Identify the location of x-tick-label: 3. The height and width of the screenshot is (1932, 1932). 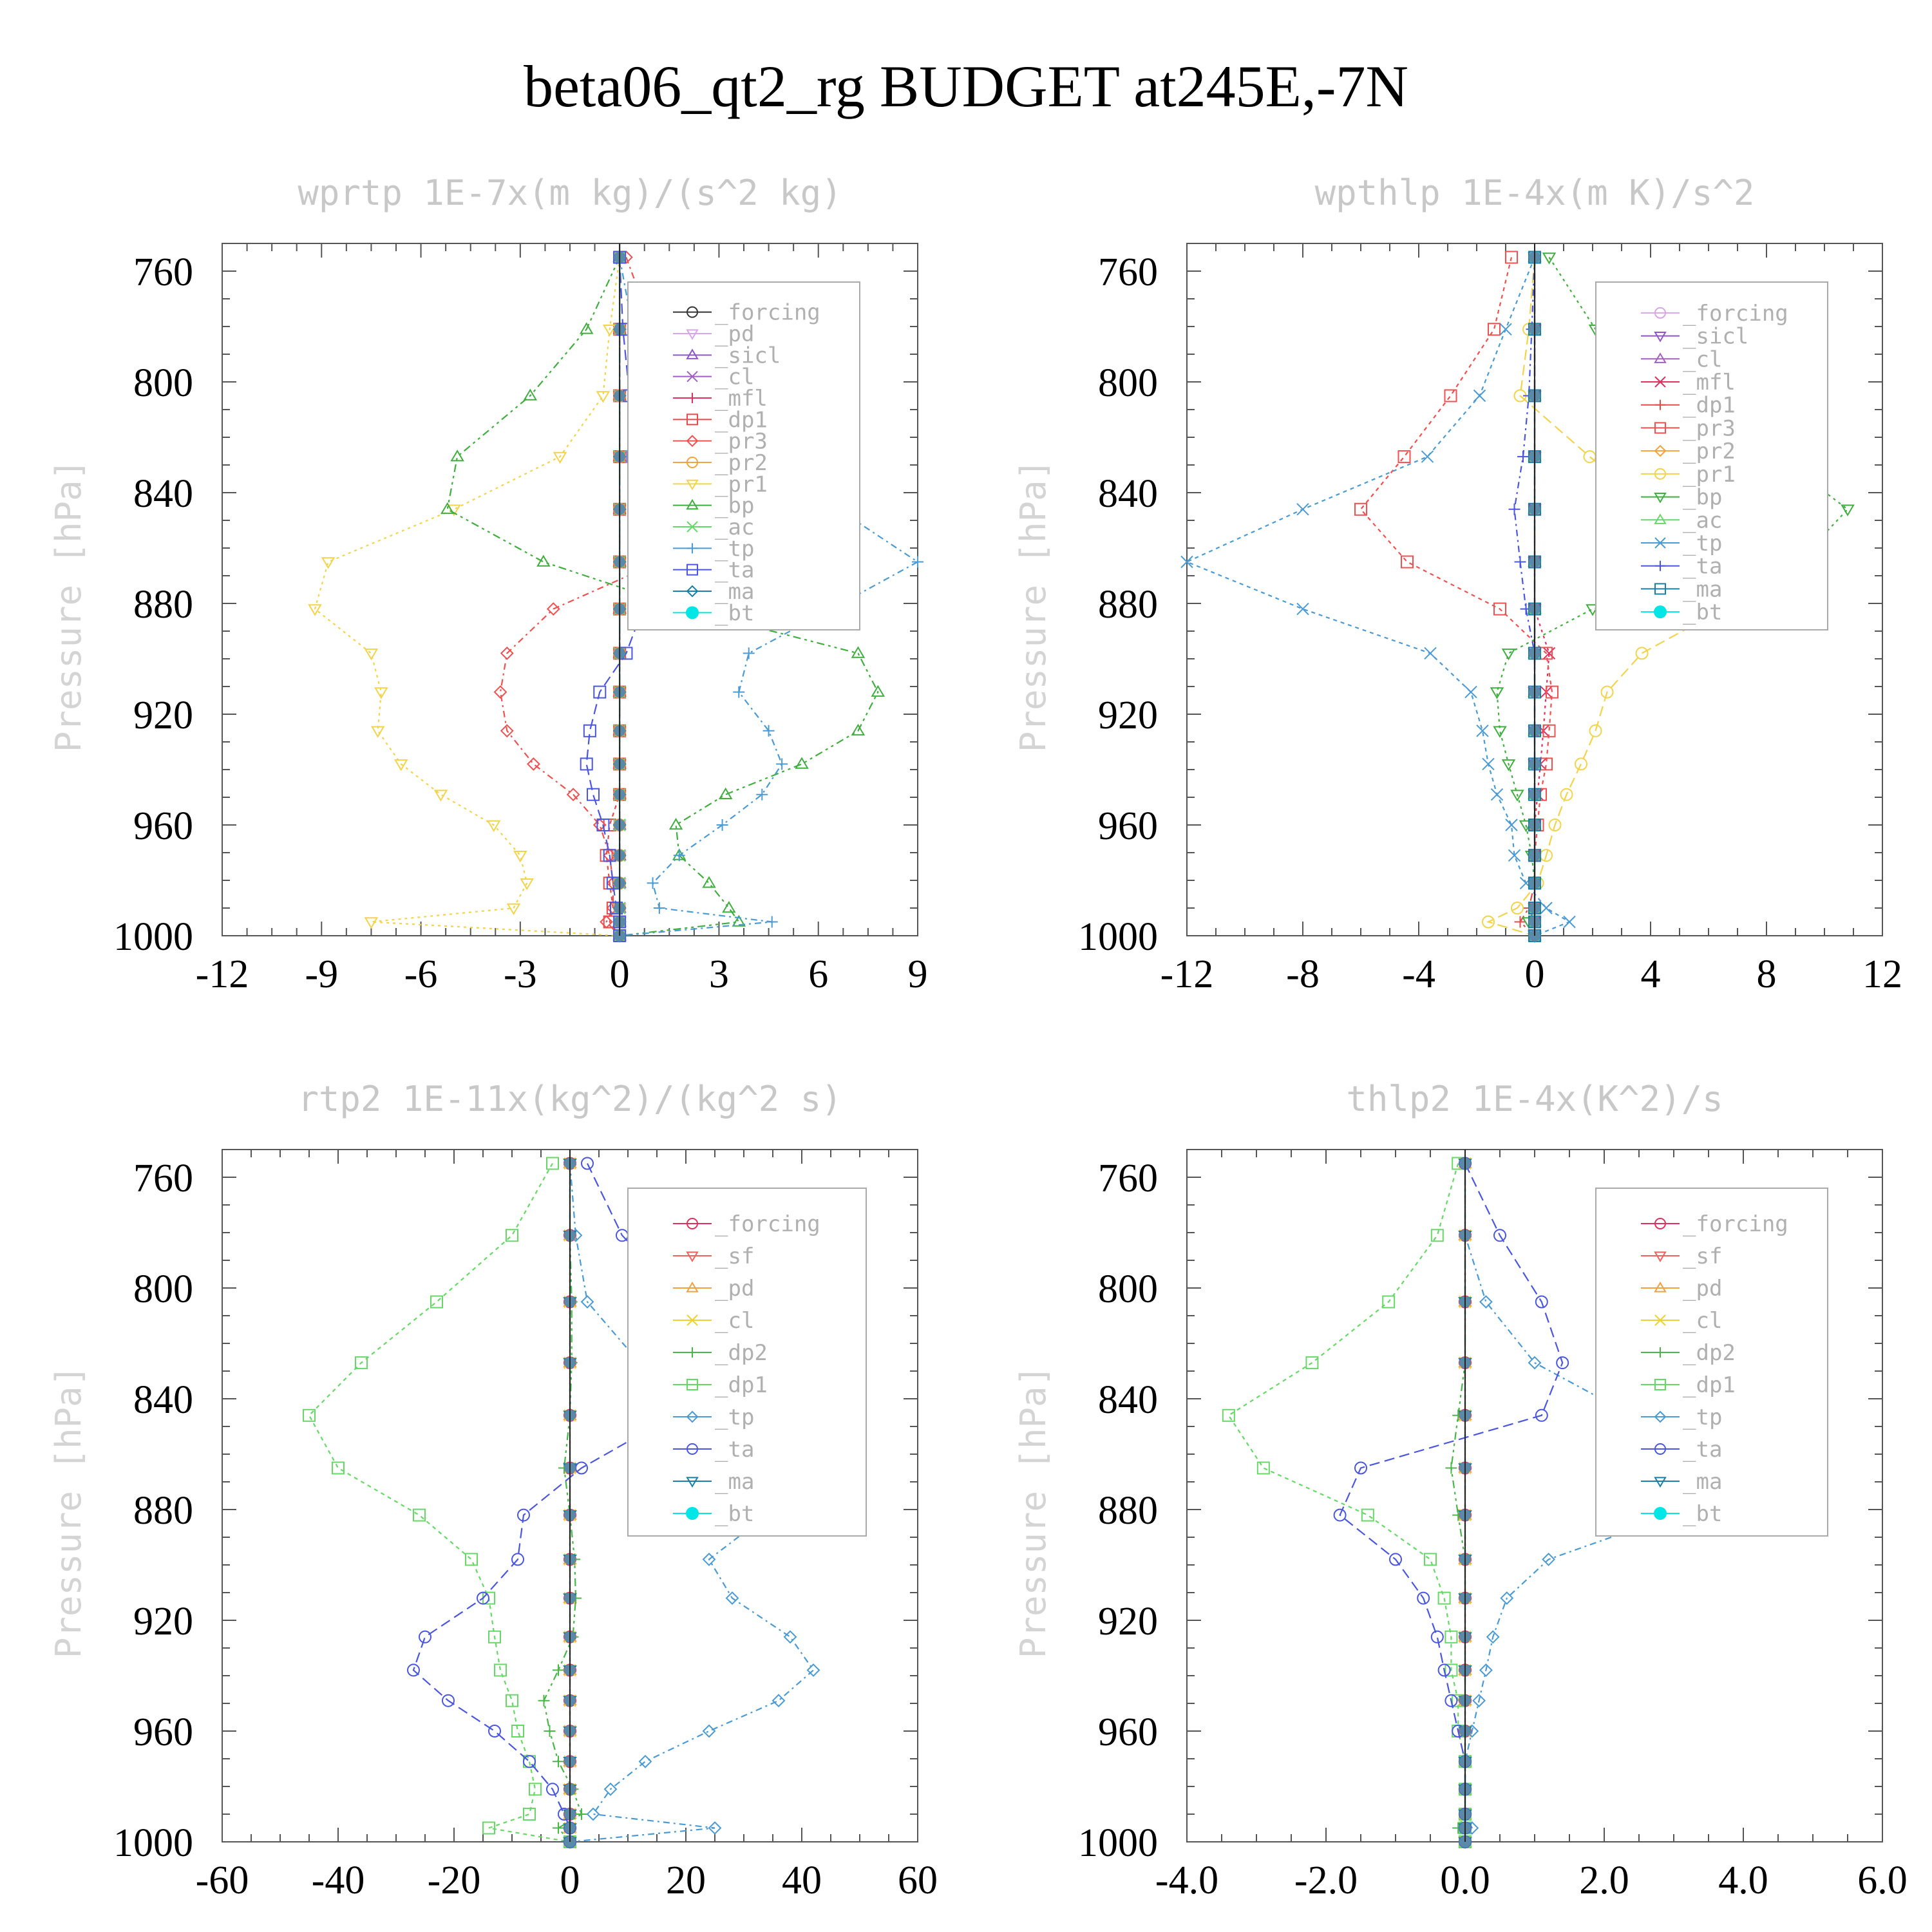
(719, 974).